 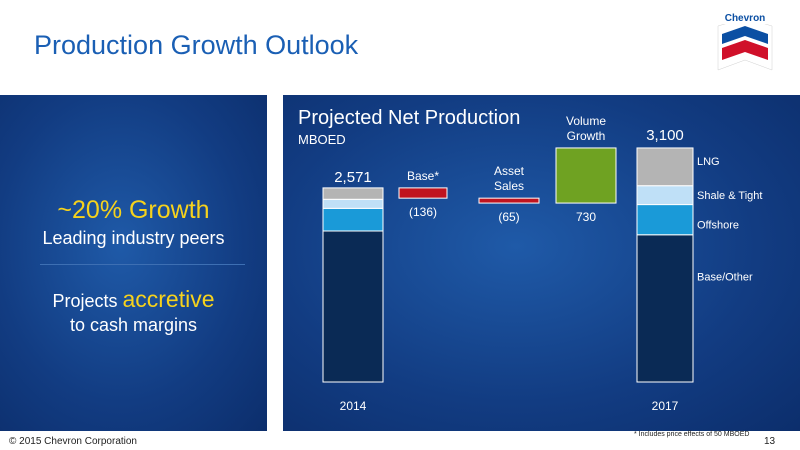 What do you see at coordinates (508, 217) in the screenshot?
I see `step-value-2: (65)` at bounding box center [508, 217].